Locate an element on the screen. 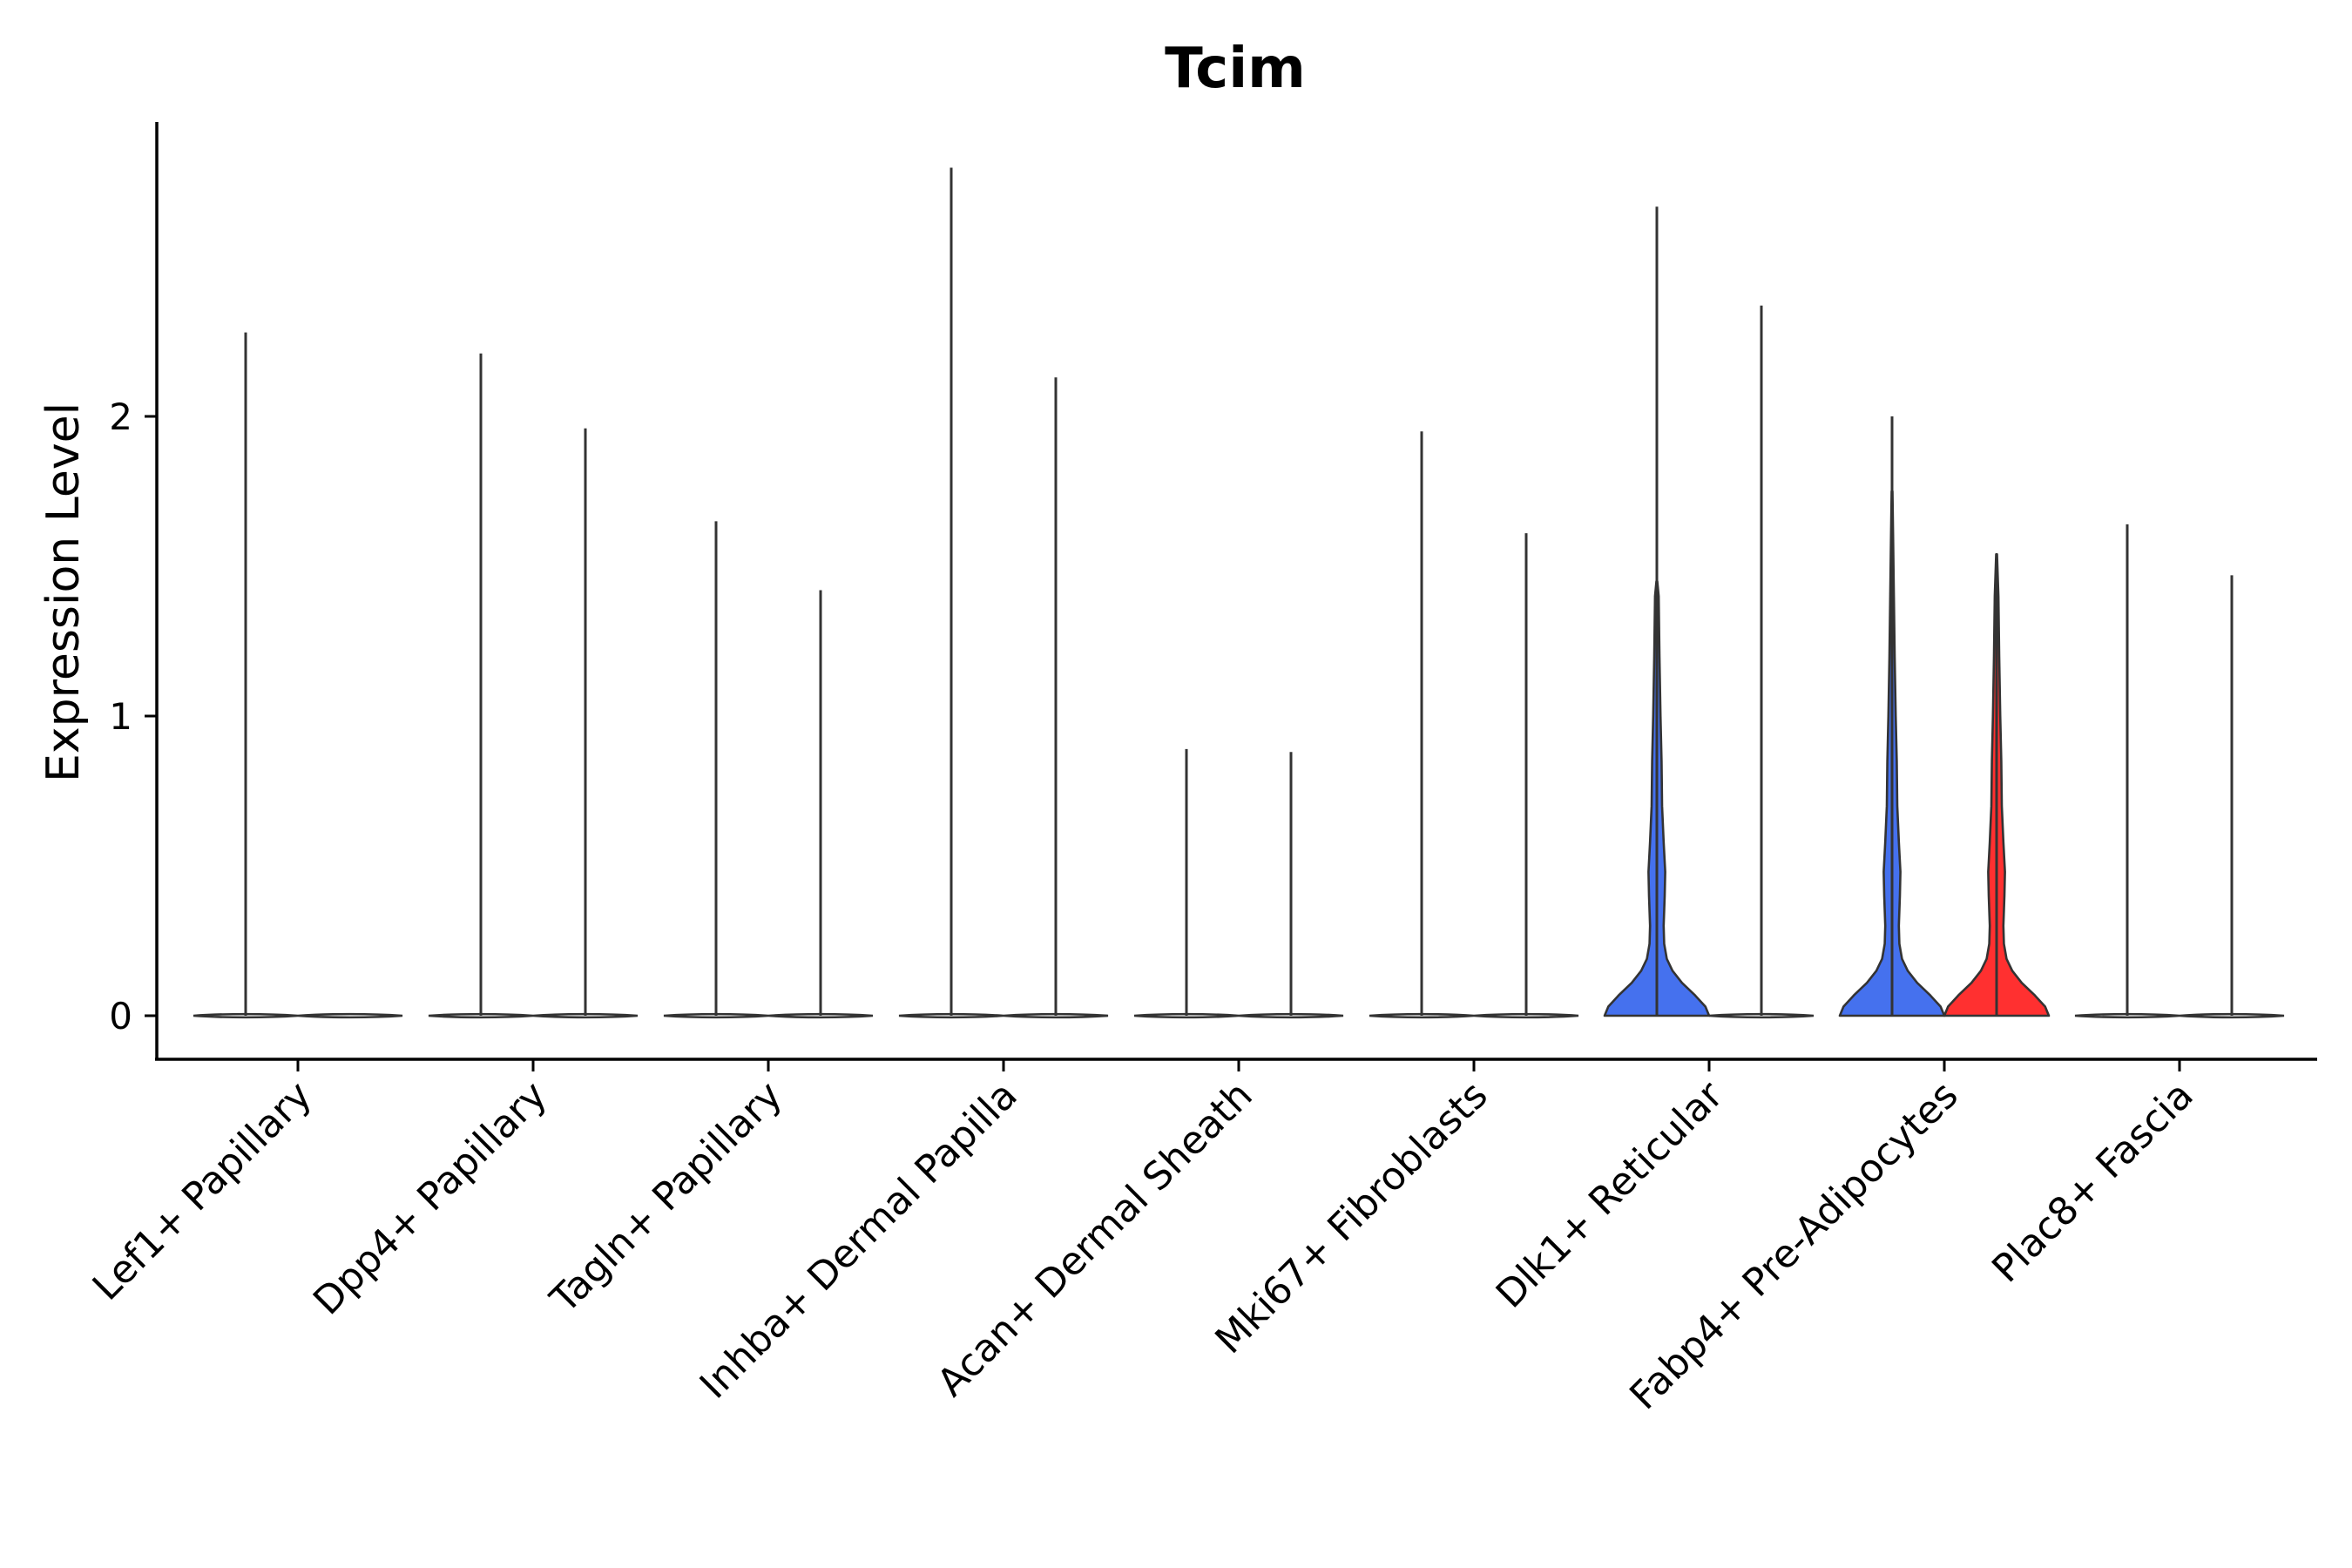  x-tick-label: Tagln+ Papillary is located at coordinates (667, 1197).